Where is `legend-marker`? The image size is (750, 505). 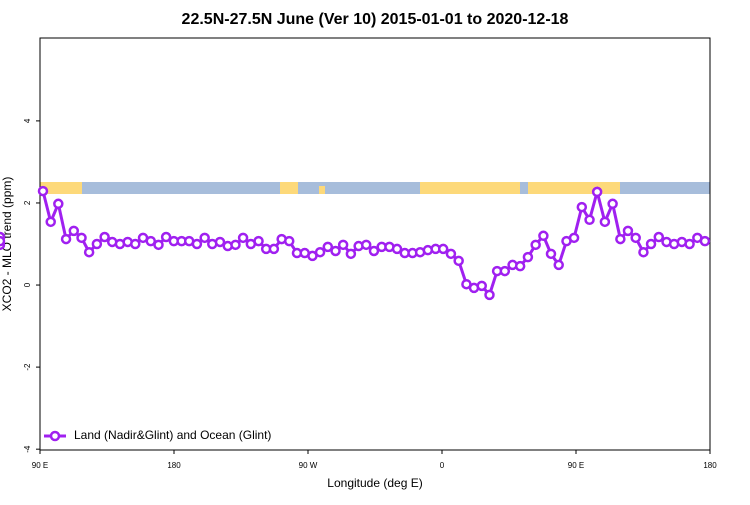
legend-marker is located at coordinates (55, 436).